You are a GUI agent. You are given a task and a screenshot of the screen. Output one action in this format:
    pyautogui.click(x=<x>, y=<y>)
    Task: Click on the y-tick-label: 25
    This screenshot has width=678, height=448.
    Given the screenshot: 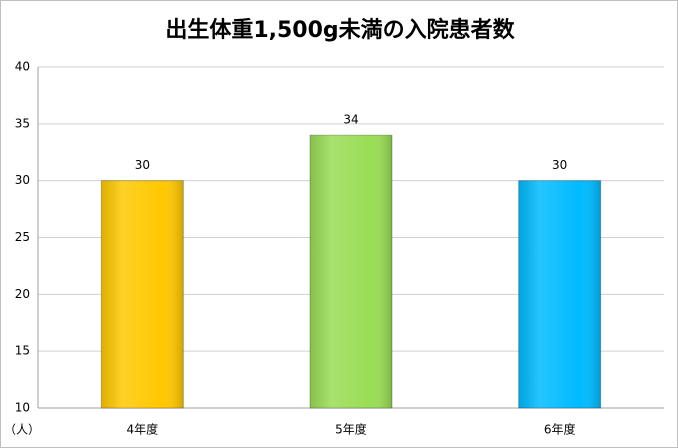 What is the action you would take?
    pyautogui.click(x=22, y=237)
    